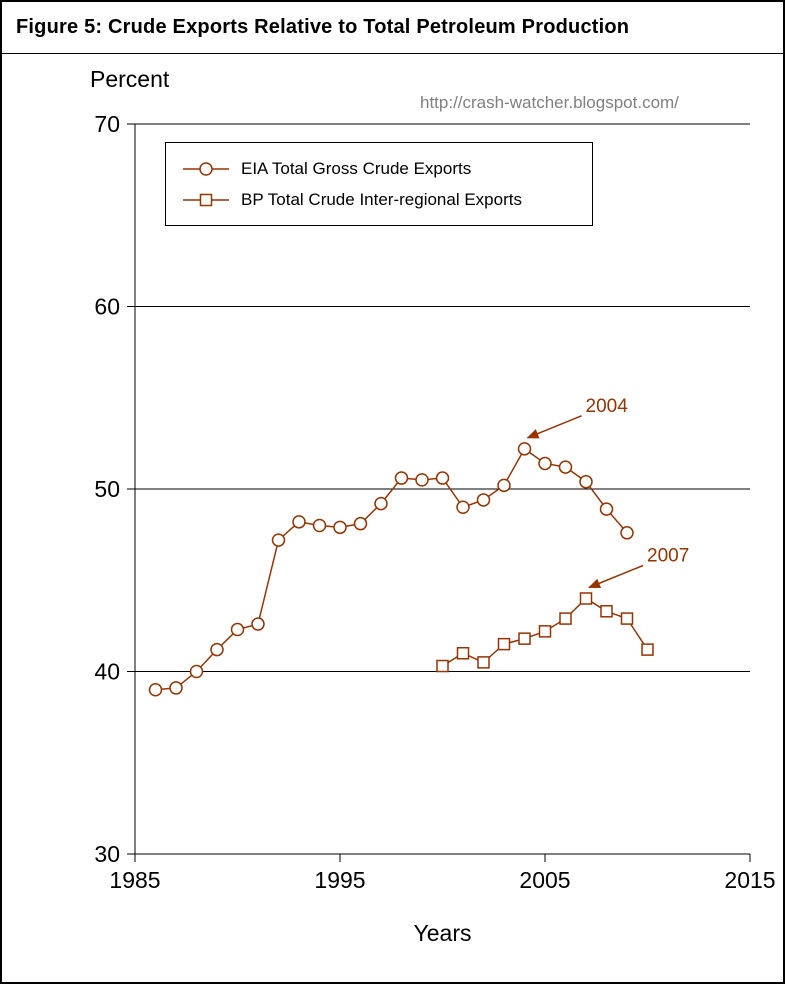 This screenshot has height=984, width=785. What do you see at coordinates (107, 307) in the screenshot?
I see `y-tick-label: 60` at bounding box center [107, 307].